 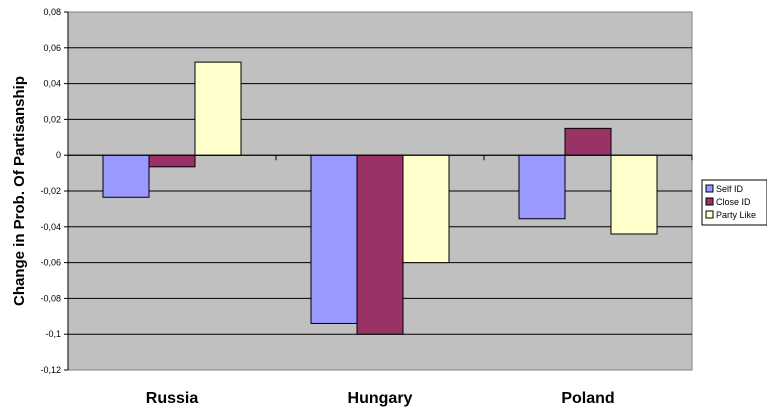 I want to click on bar-close-id-poland, so click(x=588, y=141).